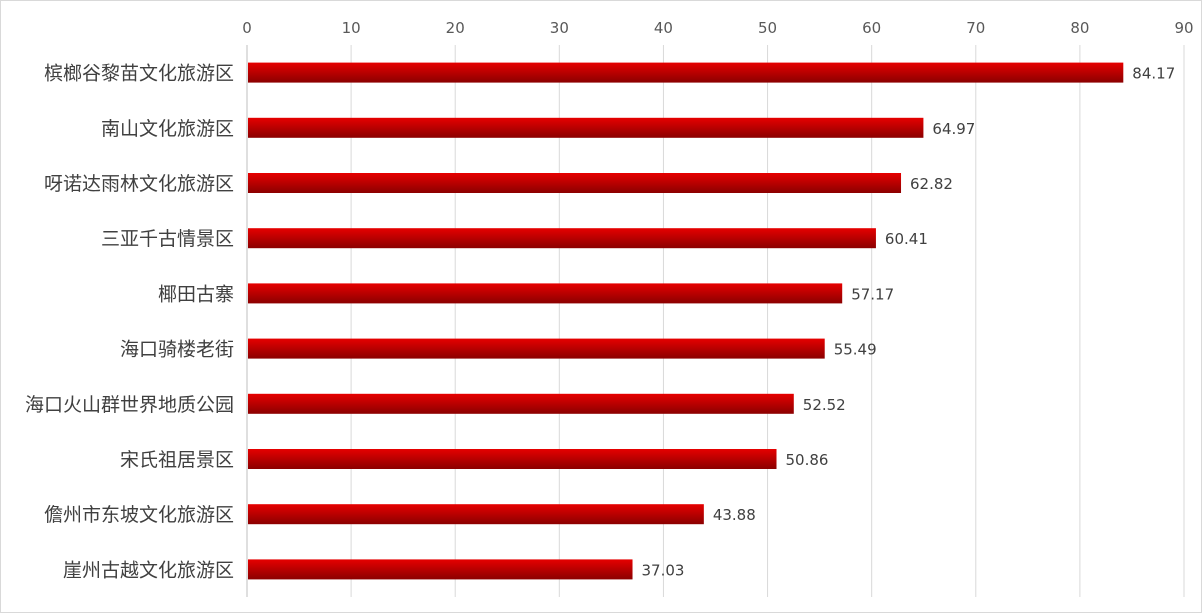 This screenshot has width=1202, height=613. I want to click on x-tick-label: 90, so click(1183, 28).